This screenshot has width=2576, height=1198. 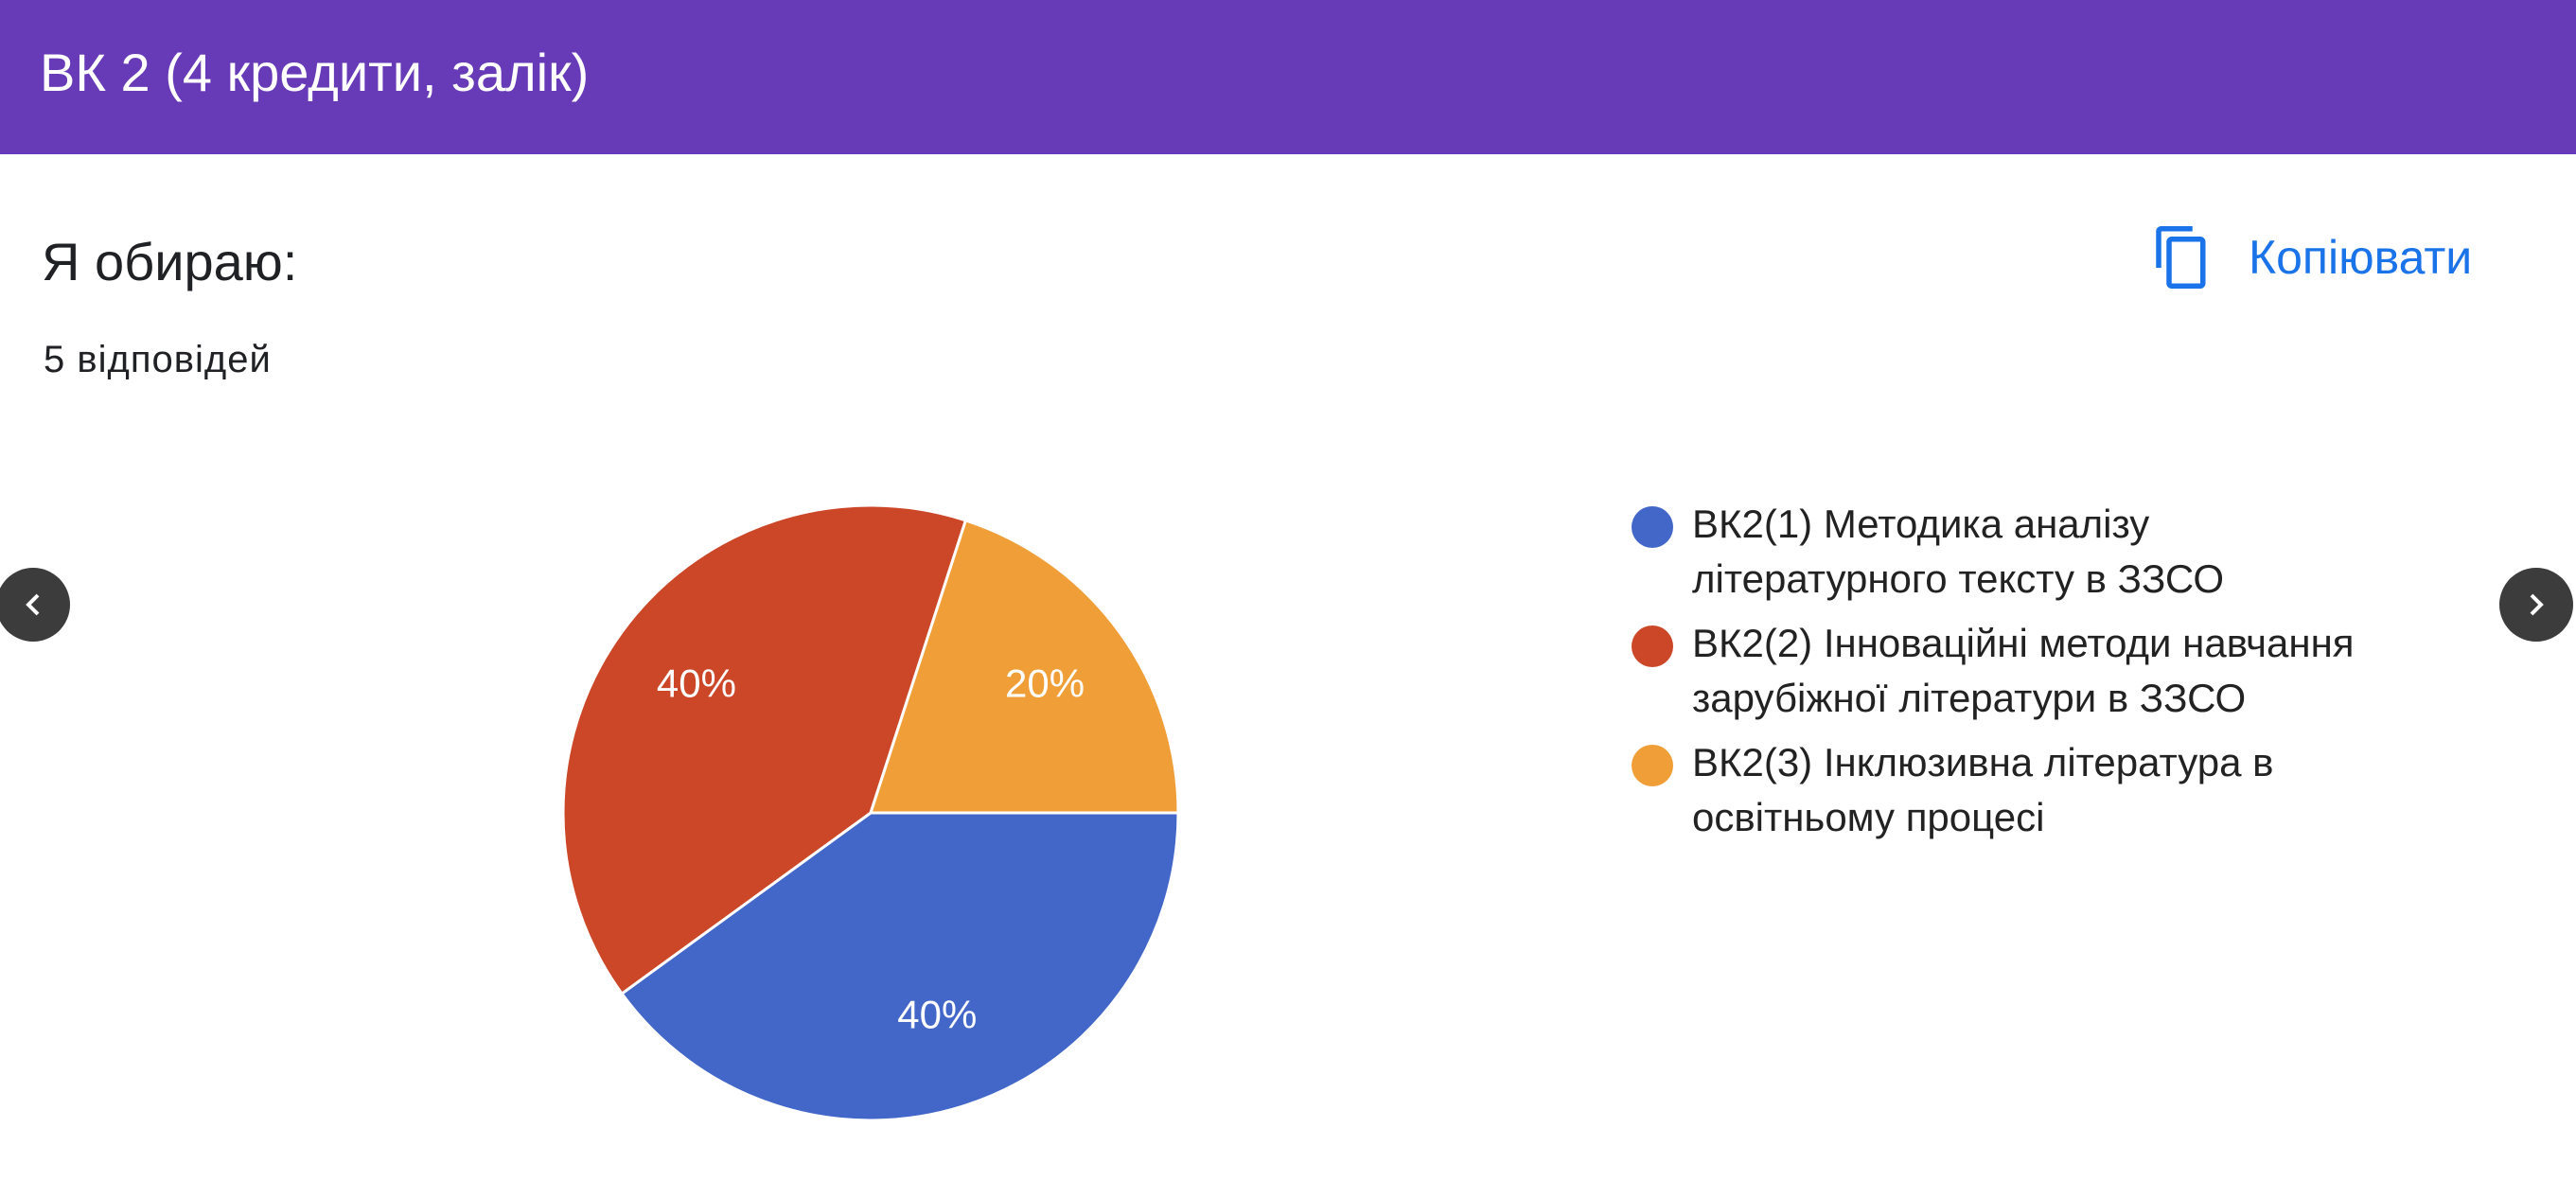 I want to click on slice-label: 20%, so click(x=1045, y=683).